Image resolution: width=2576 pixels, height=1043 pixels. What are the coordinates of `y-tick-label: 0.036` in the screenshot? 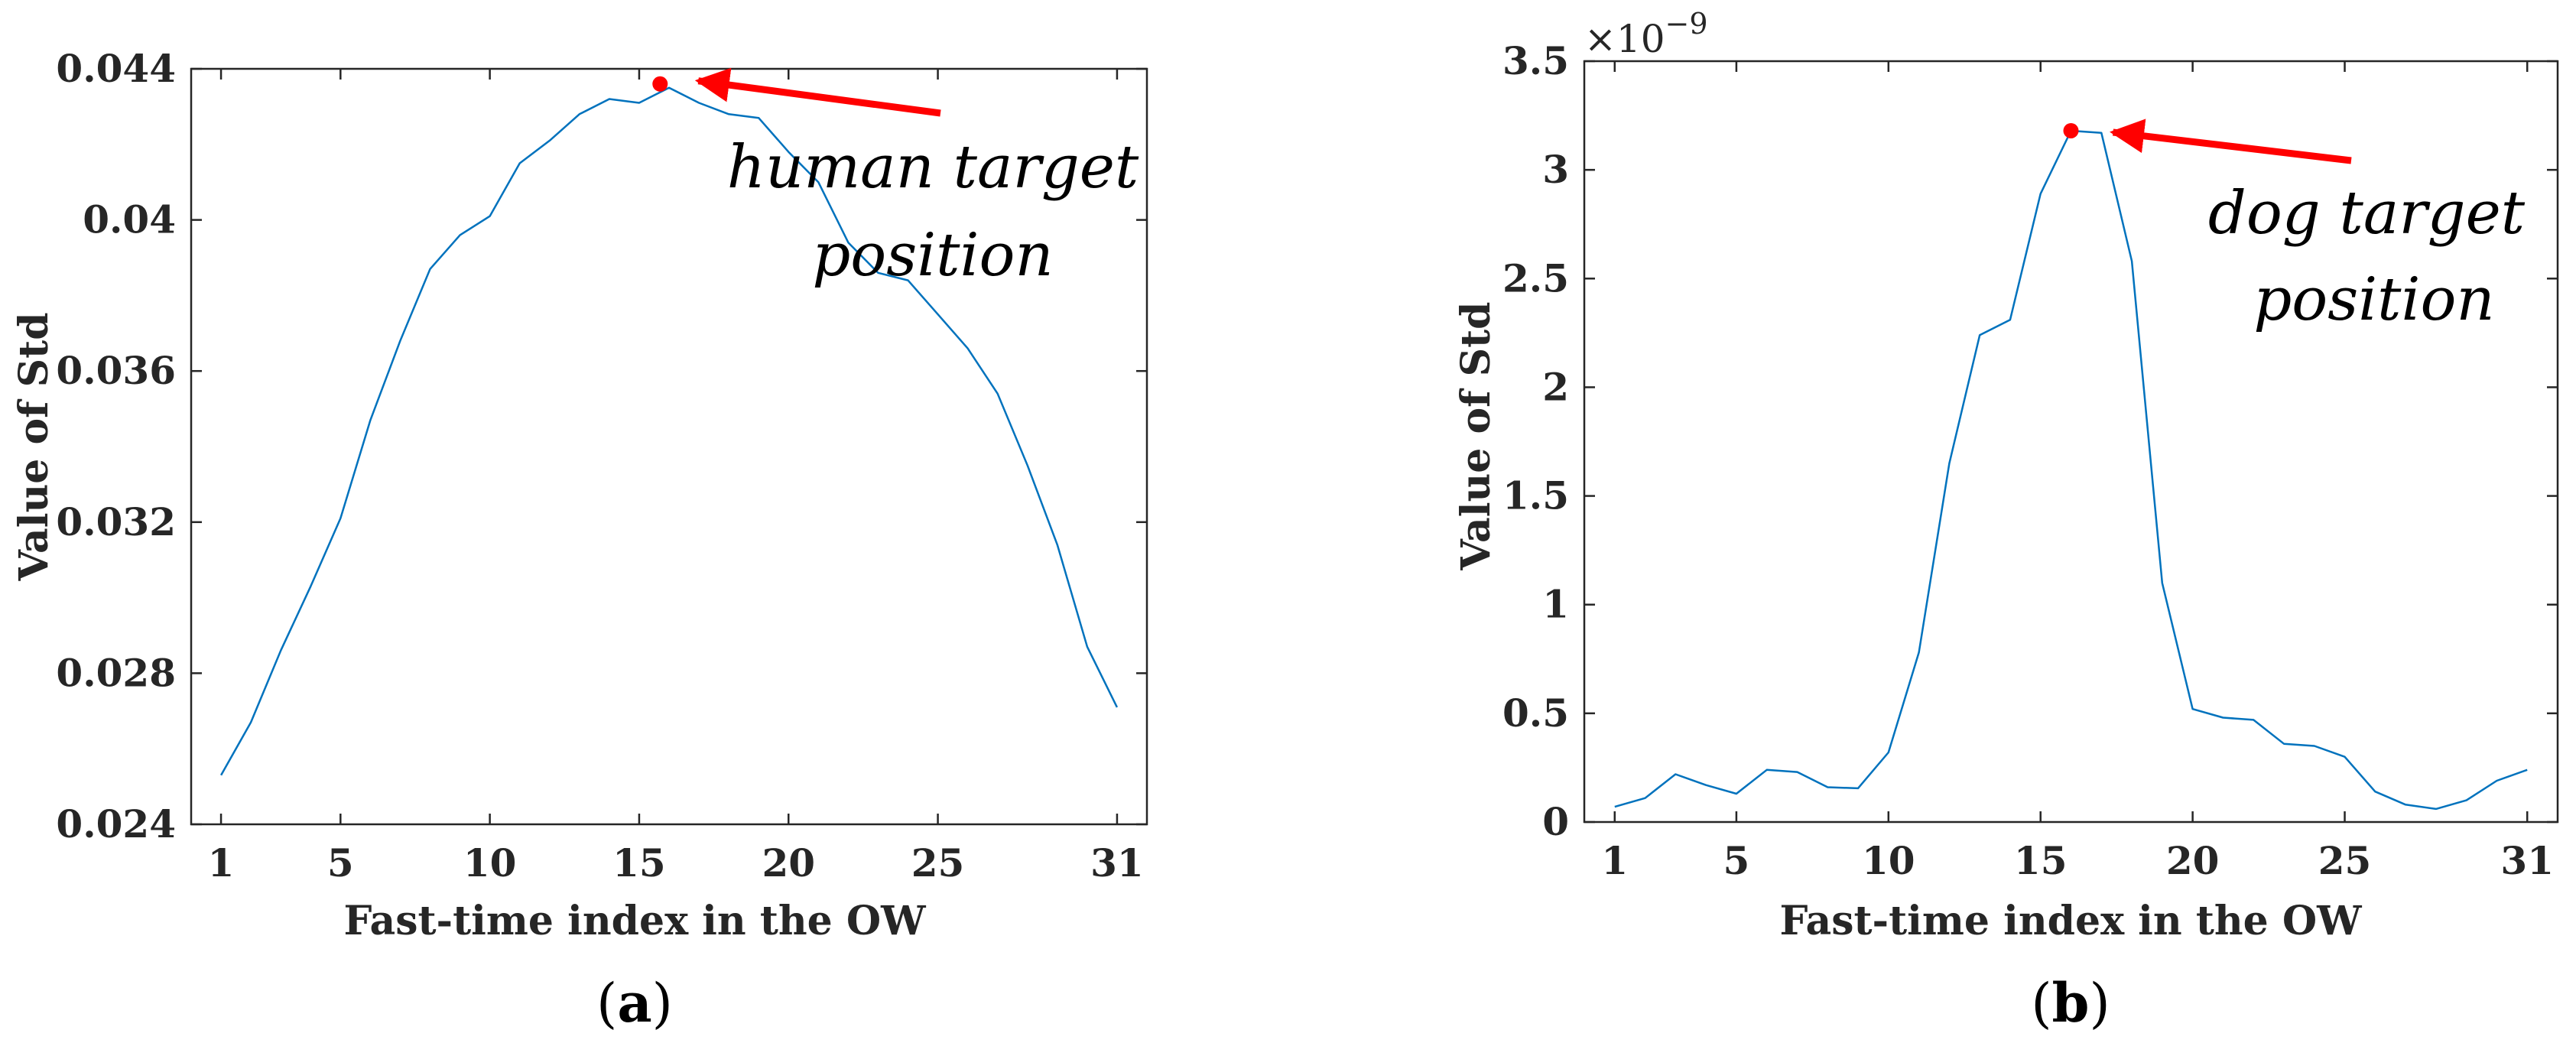 It's located at (116, 370).